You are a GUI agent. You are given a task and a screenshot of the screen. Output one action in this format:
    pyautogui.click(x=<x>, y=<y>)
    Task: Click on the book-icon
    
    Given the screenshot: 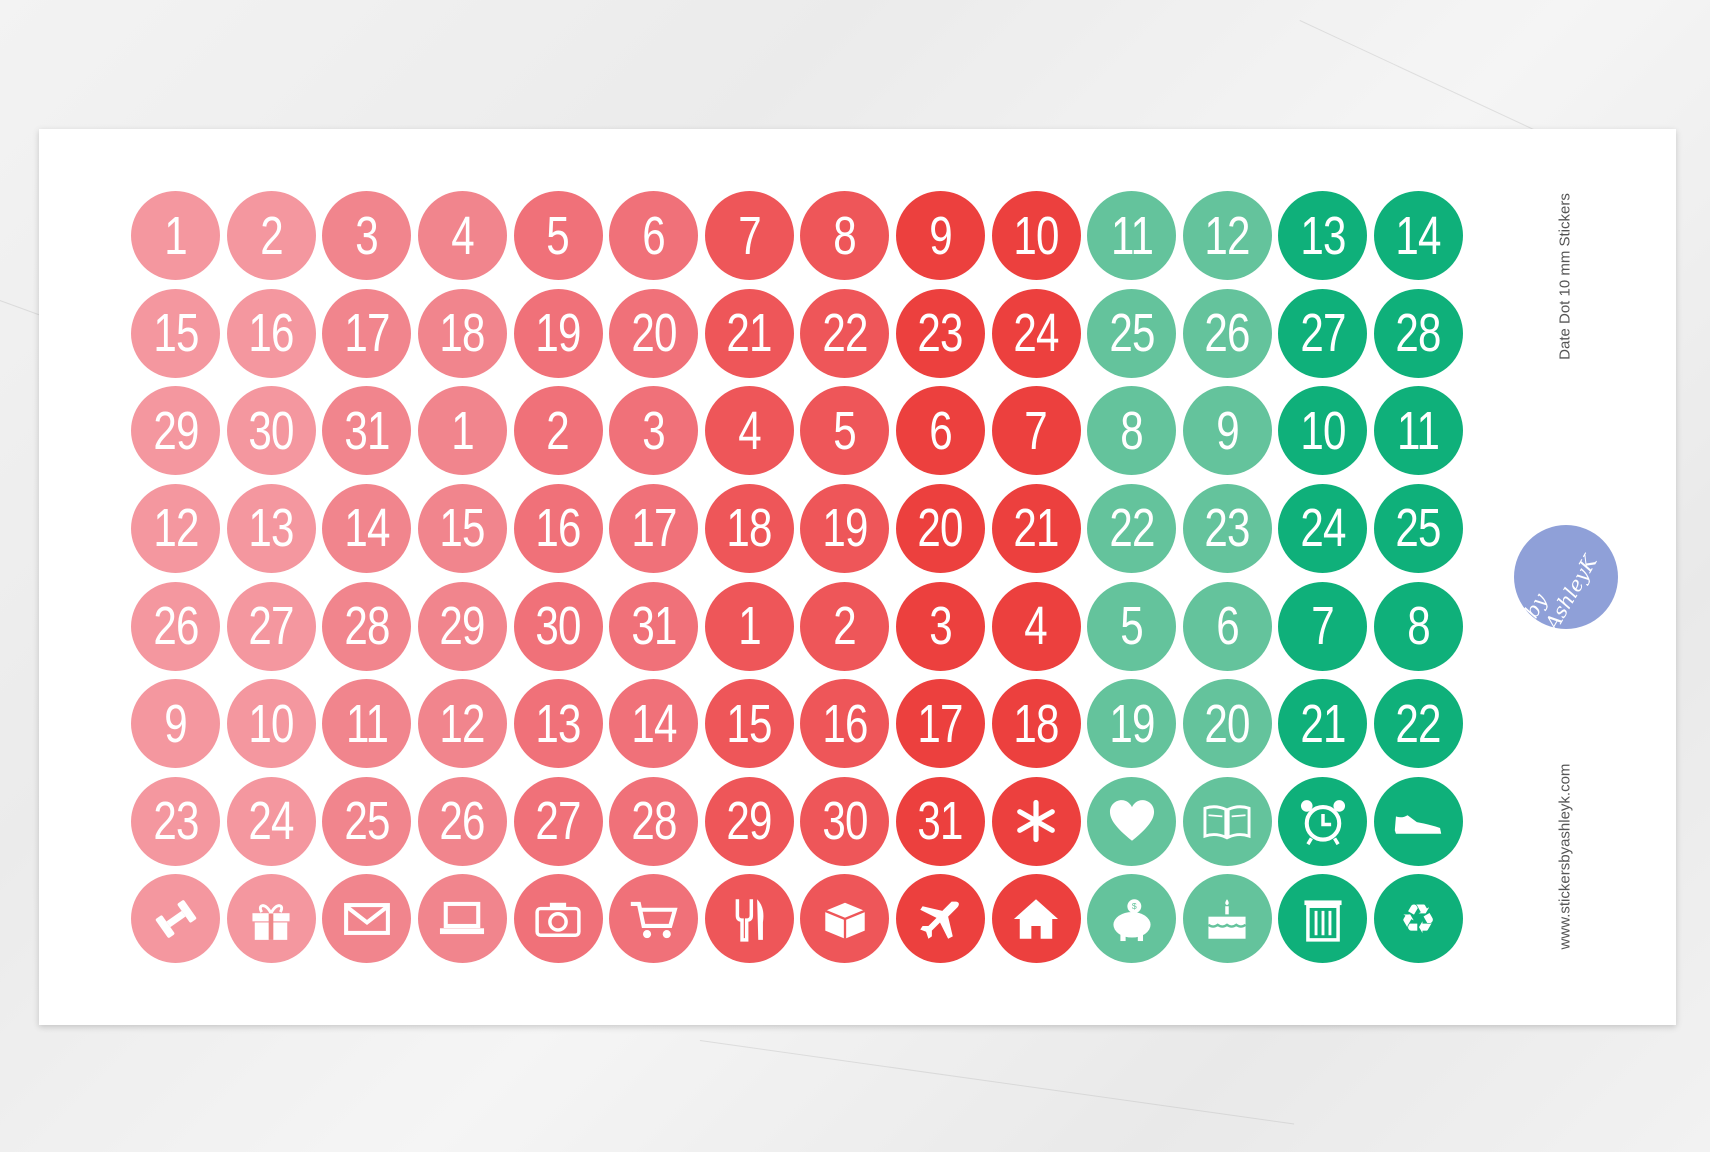 What is the action you would take?
    pyautogui.click(x=1227, y=822)
    